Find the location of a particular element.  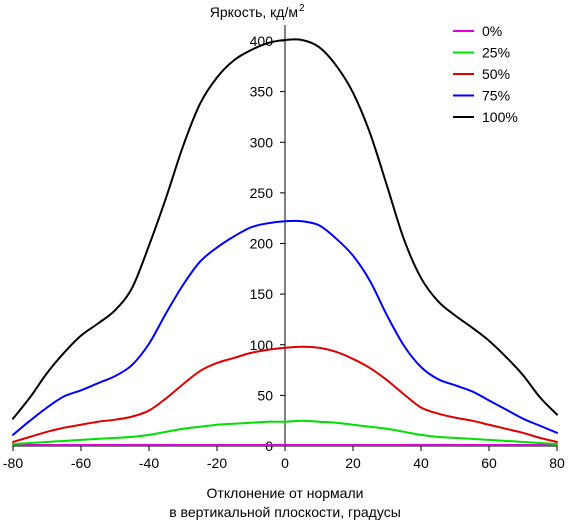

x-tick-label: 20 is located at coordinates (353, 463).